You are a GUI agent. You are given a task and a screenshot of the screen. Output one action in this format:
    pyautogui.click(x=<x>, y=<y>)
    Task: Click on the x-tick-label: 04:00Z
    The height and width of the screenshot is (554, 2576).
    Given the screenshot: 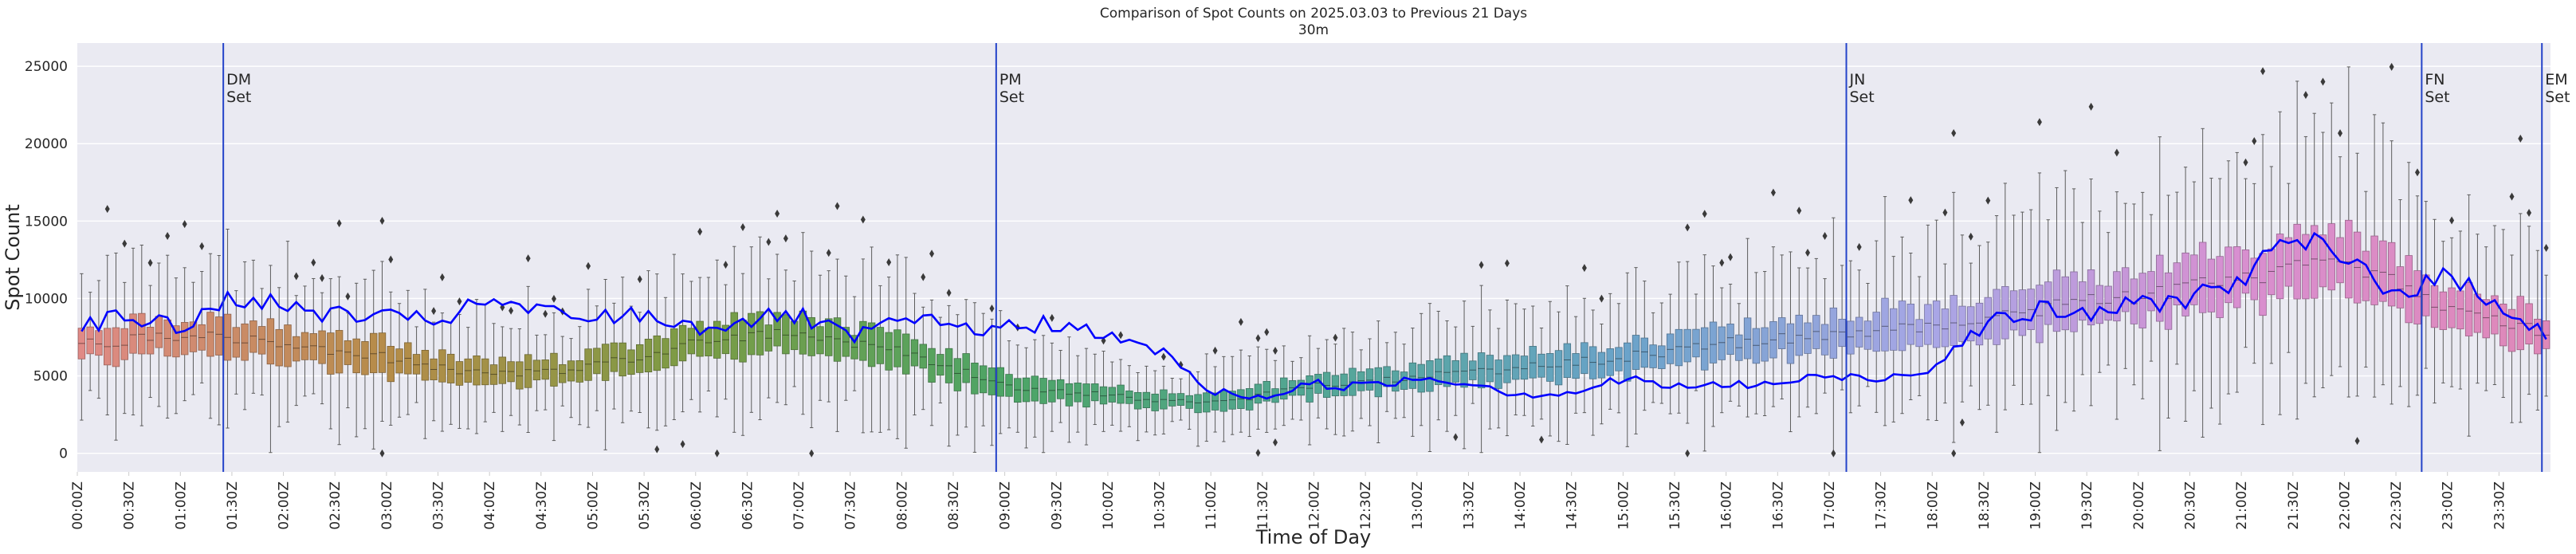 What is the action you would take?
    pyautogui.click(x=490, y=506)
    